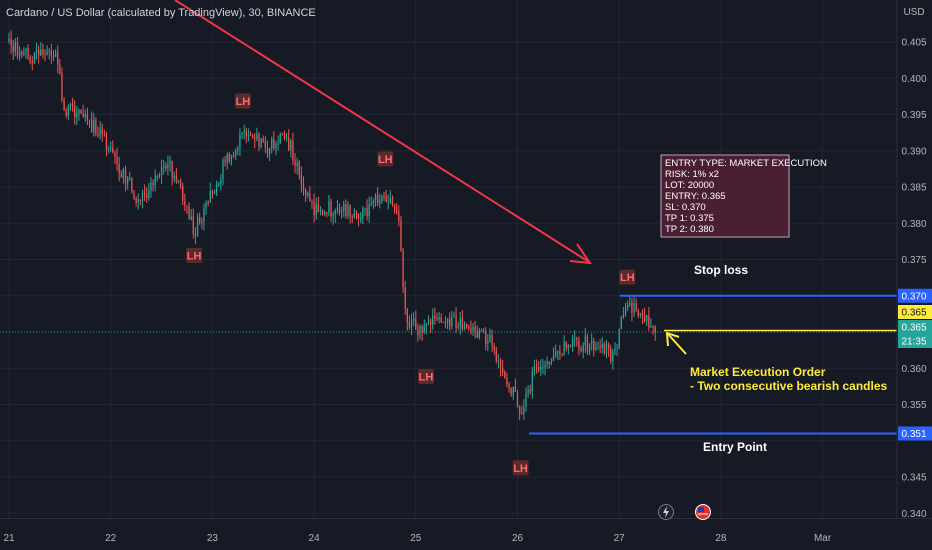 The width and height of the screenshot is (932, 550). I want to click on time-tick: 25, so click(416, 538).